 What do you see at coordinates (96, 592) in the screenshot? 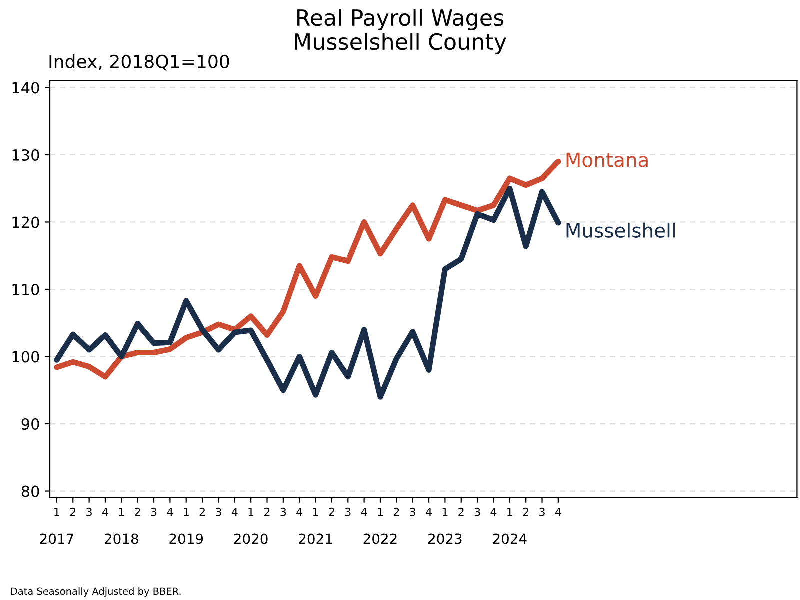
I see `text: Data Seasonally Adjusted by BBER.` at bounding box center [96, 592].